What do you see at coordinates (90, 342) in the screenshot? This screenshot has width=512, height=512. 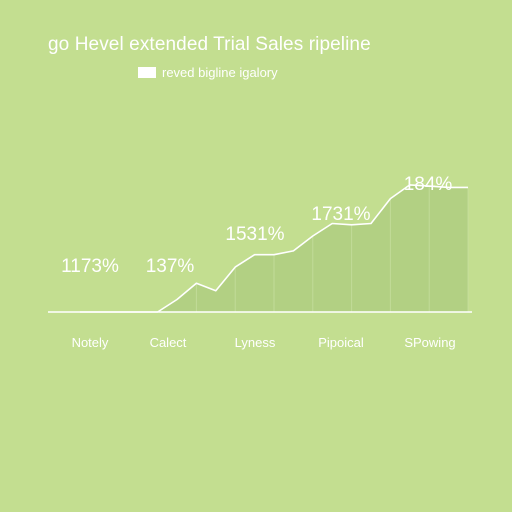 I see `x-tick-label: Notely` at bounding box center [90, 342].